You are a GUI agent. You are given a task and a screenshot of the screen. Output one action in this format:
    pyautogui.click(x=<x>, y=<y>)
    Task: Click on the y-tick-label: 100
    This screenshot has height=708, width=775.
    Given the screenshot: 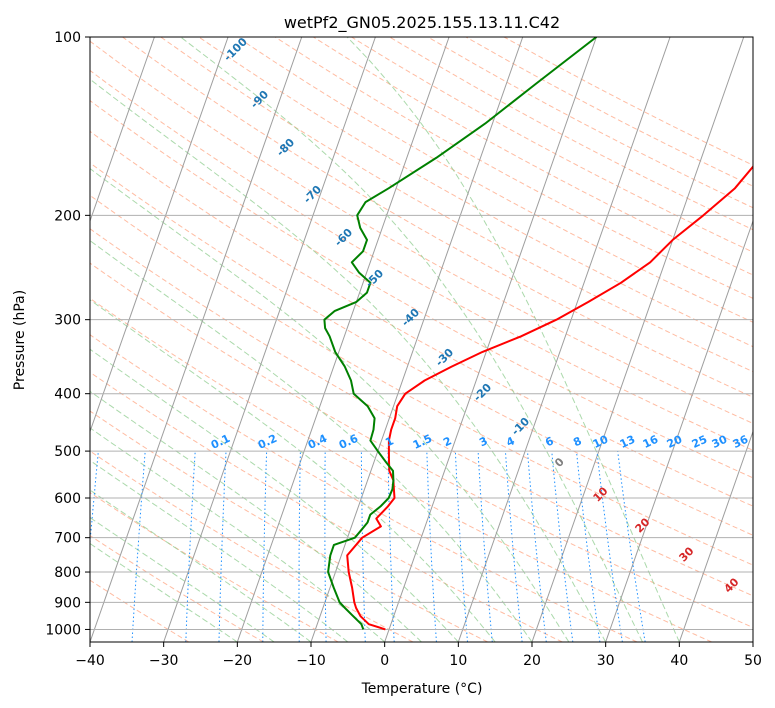 What is the action you would take?
    pyautogui.click(x=67, y=38)
    